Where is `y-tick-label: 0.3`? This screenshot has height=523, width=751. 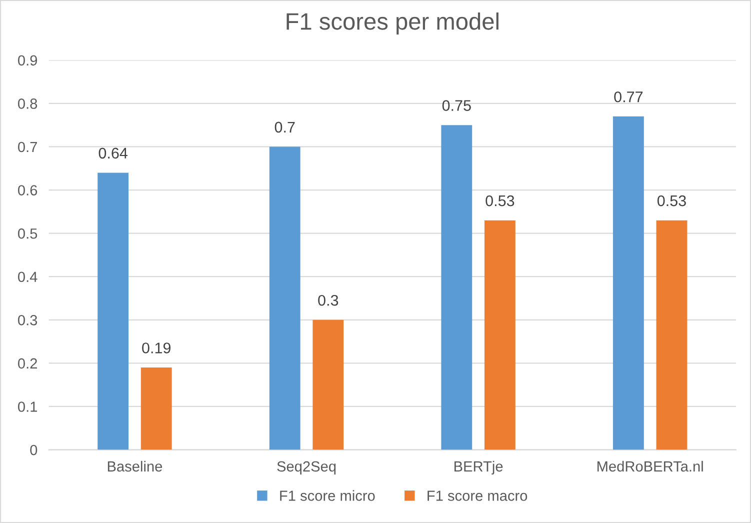 y-tick-label: 0.3 is located at coordinates (28, 320).